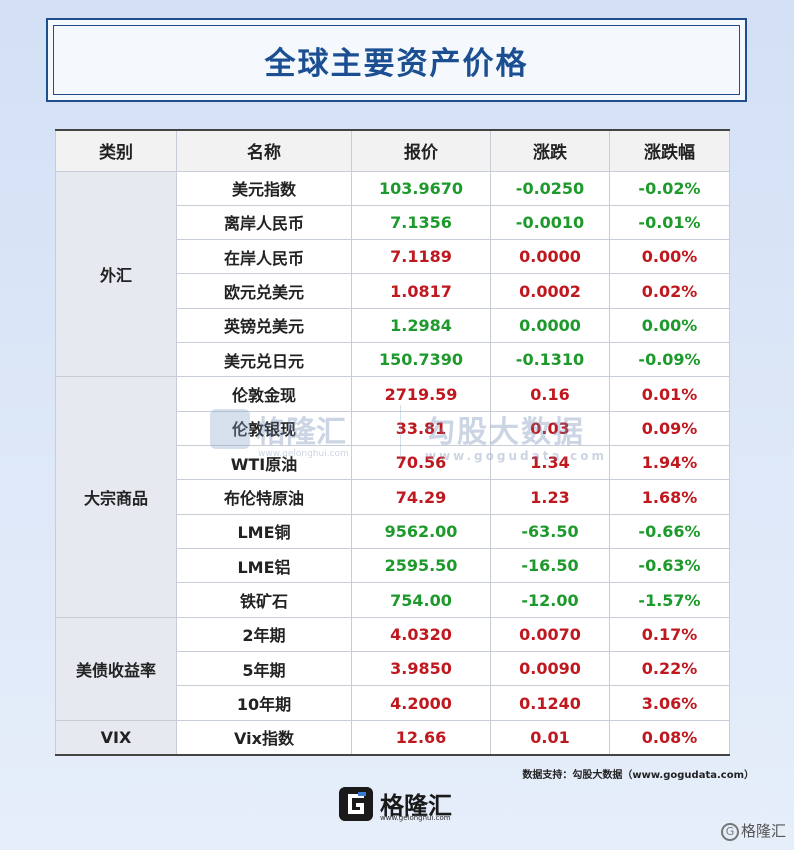  What do you see at coordinates (550, 497) in the screenshot?
I see `change-cell: 1.23` at bounding box center [550, 497].